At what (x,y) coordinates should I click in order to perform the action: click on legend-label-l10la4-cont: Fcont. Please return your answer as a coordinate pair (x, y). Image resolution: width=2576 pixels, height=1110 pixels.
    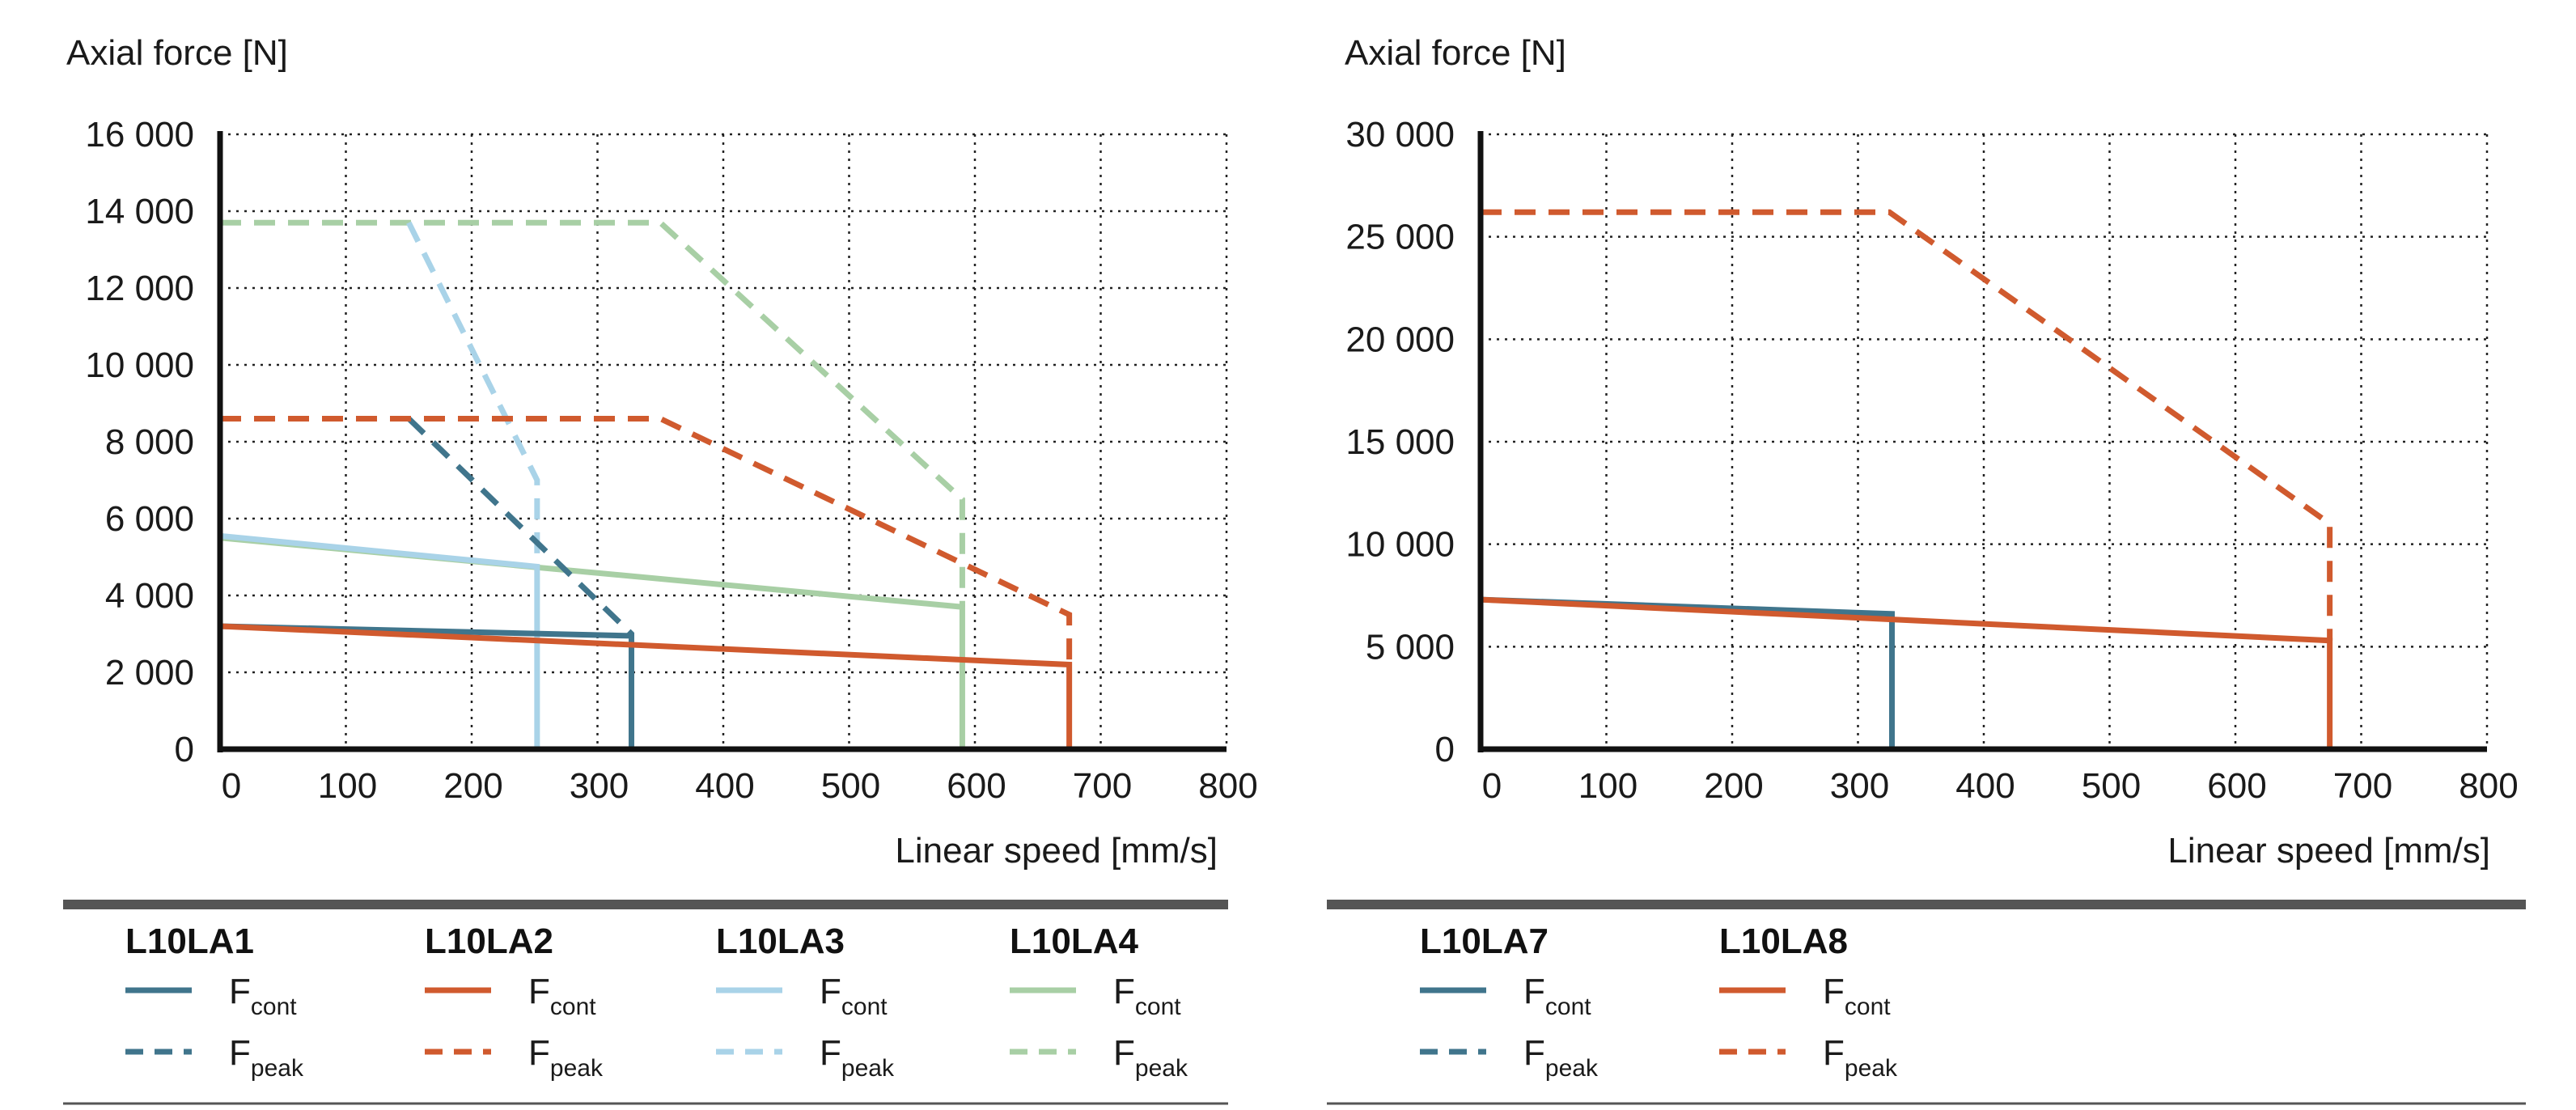
    Looking at the image, I should click on (1147, 996).